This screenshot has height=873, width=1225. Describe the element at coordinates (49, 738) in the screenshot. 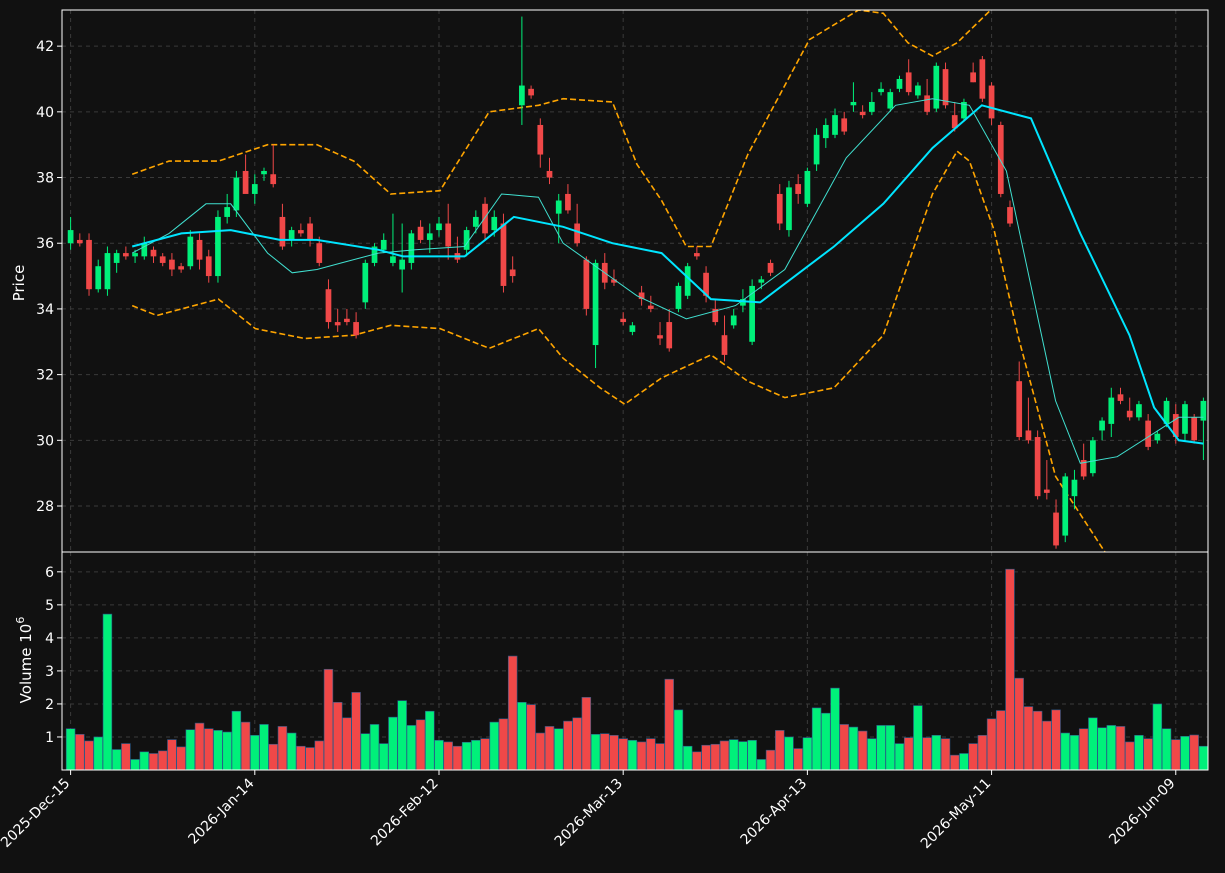

I see `volume-y-tick-label: 1` at that location.